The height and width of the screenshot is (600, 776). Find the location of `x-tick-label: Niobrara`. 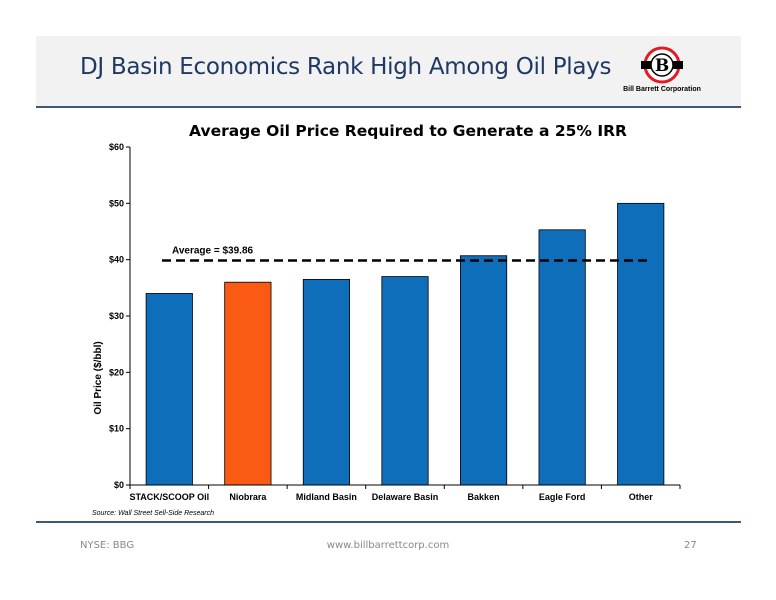

x-tick-label: Niobrara is located at coordinates (248, 497).